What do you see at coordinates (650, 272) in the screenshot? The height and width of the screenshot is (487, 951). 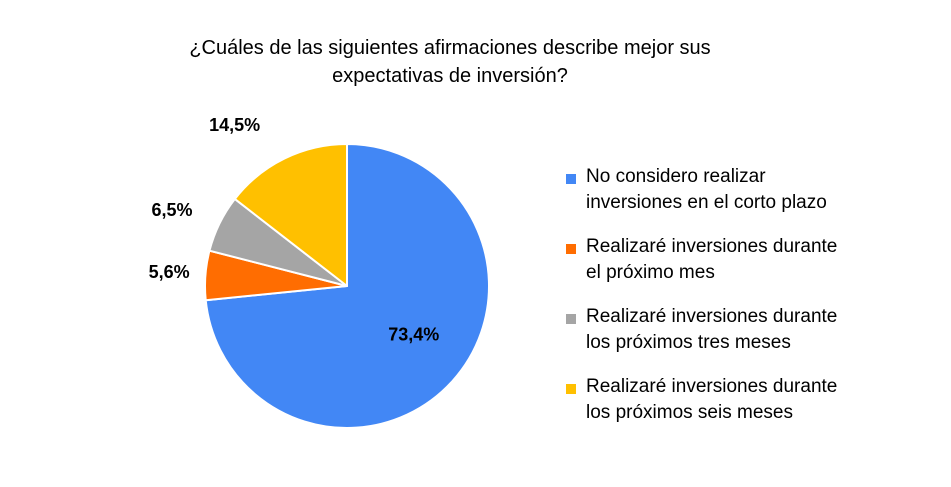 I see `legend-label-line: el próximo mes` at bounding box center [650, 272].